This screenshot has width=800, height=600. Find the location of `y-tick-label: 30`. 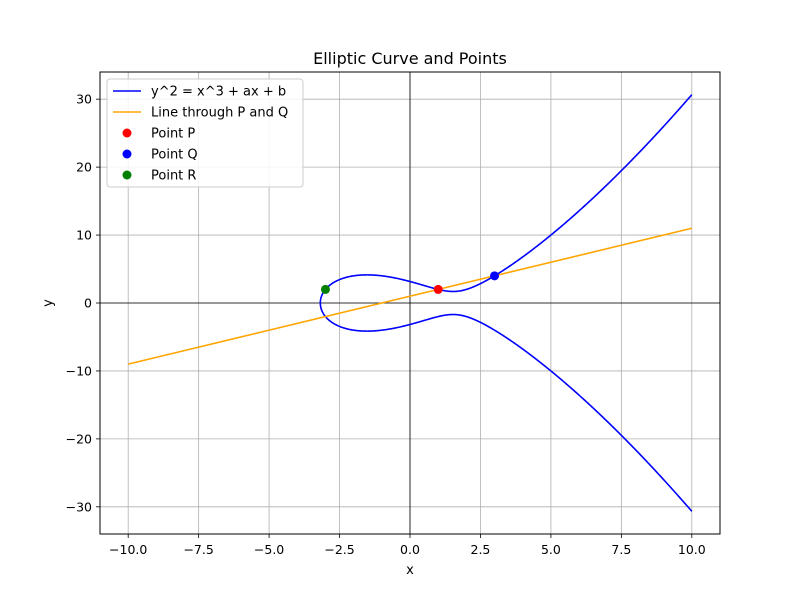

y-tick-label: 30 is located at coordinates (84, 99).